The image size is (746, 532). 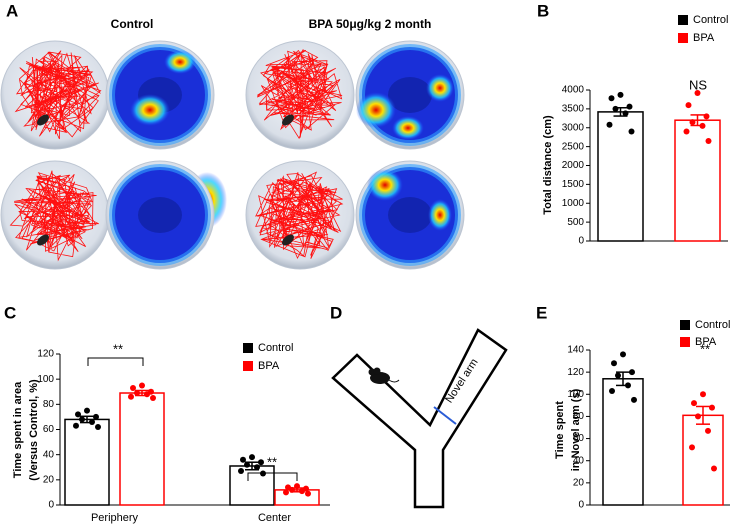 What do you see at coordinates (575, 372) in the screenshot?
I see `y-tick-label: 120` at bounding box center [575, 372].